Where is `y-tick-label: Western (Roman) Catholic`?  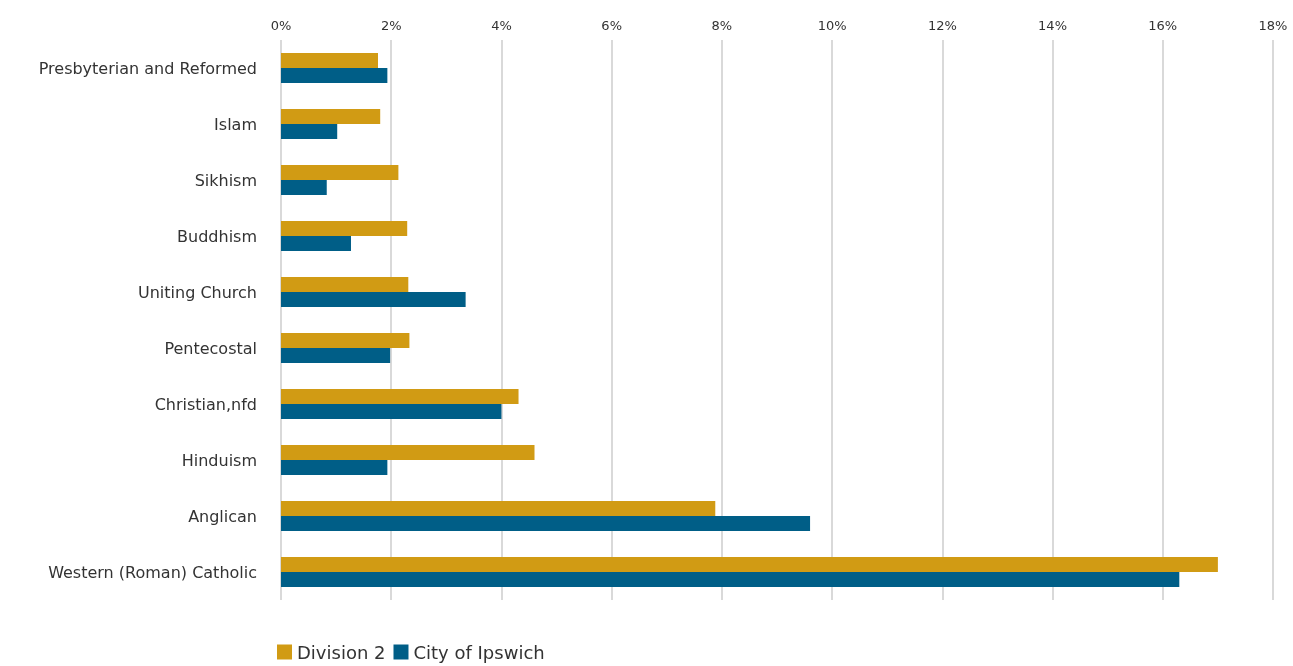
y-tick-label: Western (Roman) Catholic is located at coordinates (152, 572).